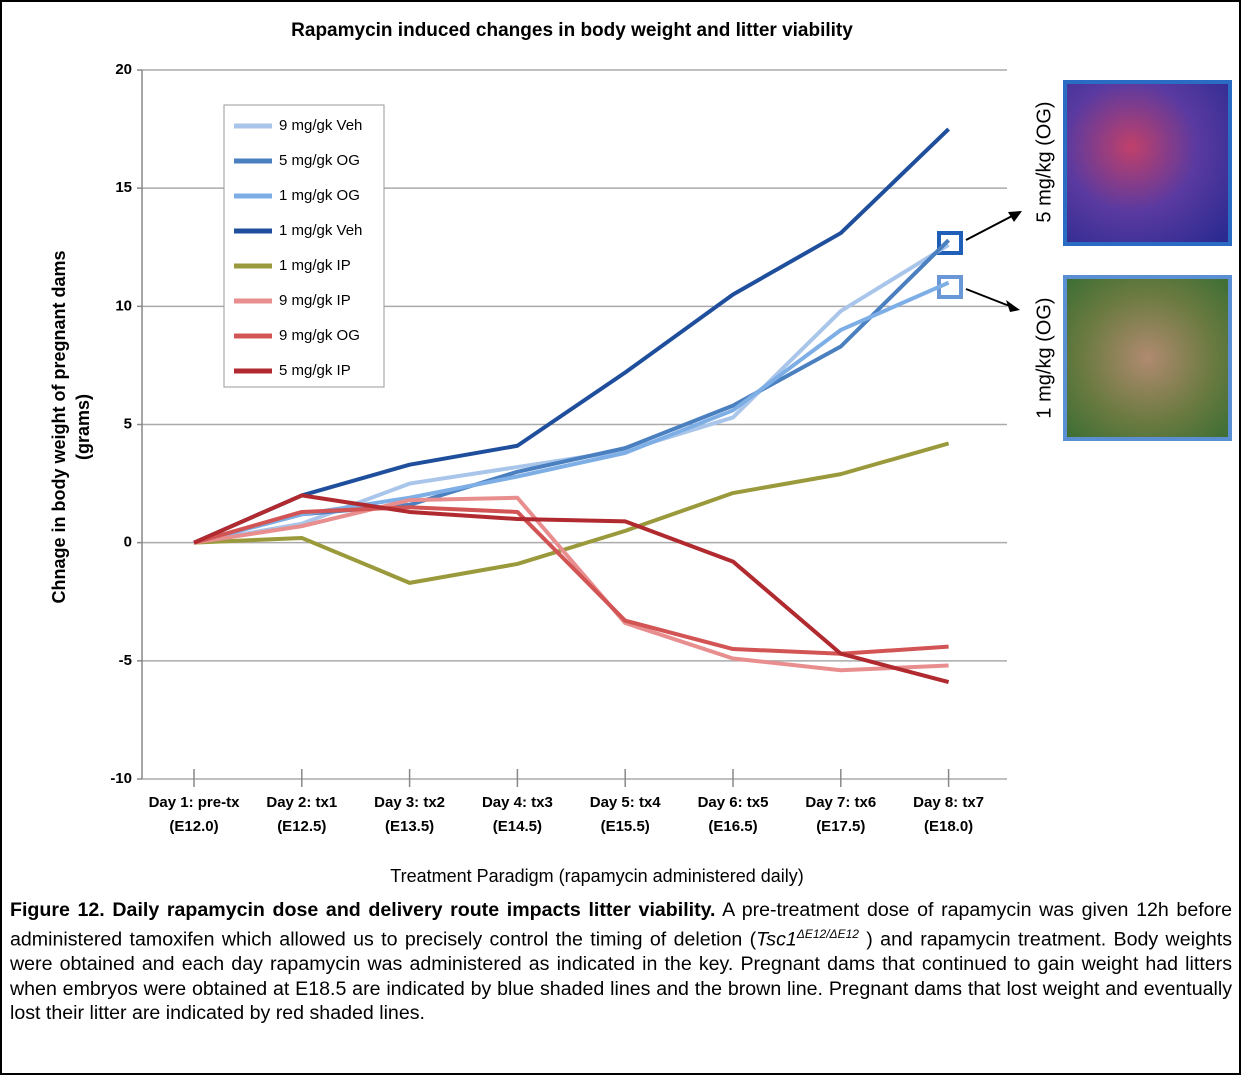  Describe the element at coordinates (304, 246) in the screenshot. I see `legend-box` at that location.